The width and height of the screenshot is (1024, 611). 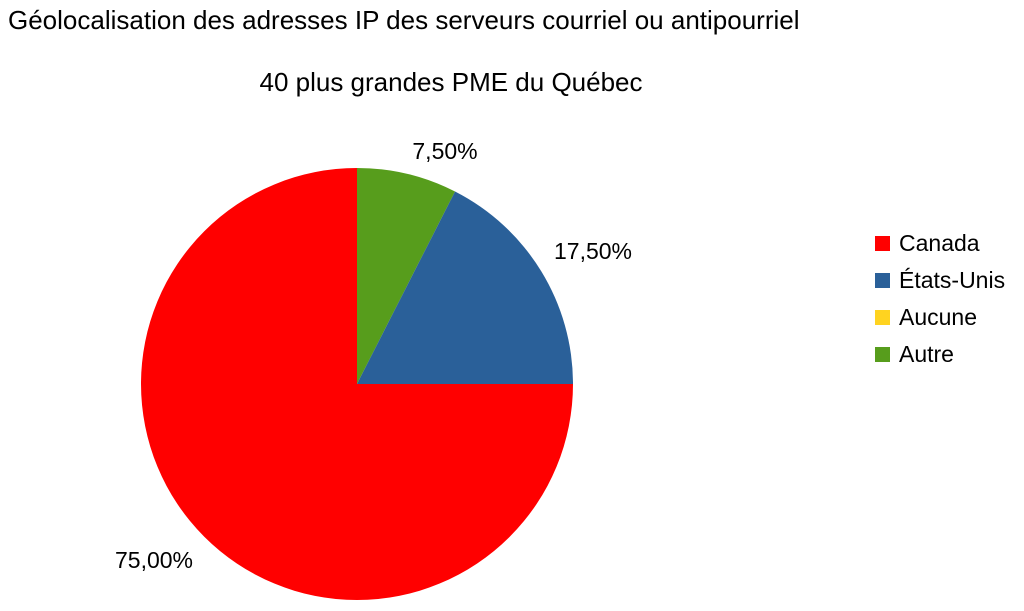 I want to click on slice-label-autre: 7,50%, so click(x=444, y=151).